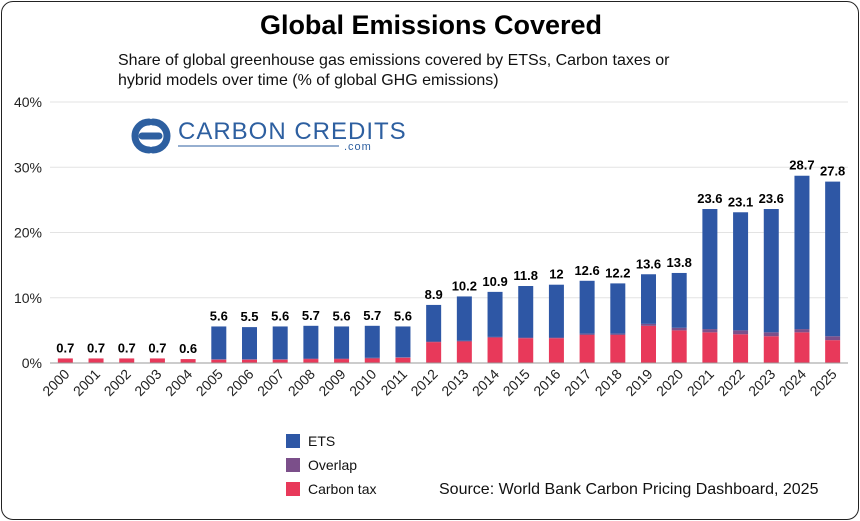  Describe the element at coordinates (188, 361) in the screenshot. I see `bar-carbon-tax-2004` at that location.